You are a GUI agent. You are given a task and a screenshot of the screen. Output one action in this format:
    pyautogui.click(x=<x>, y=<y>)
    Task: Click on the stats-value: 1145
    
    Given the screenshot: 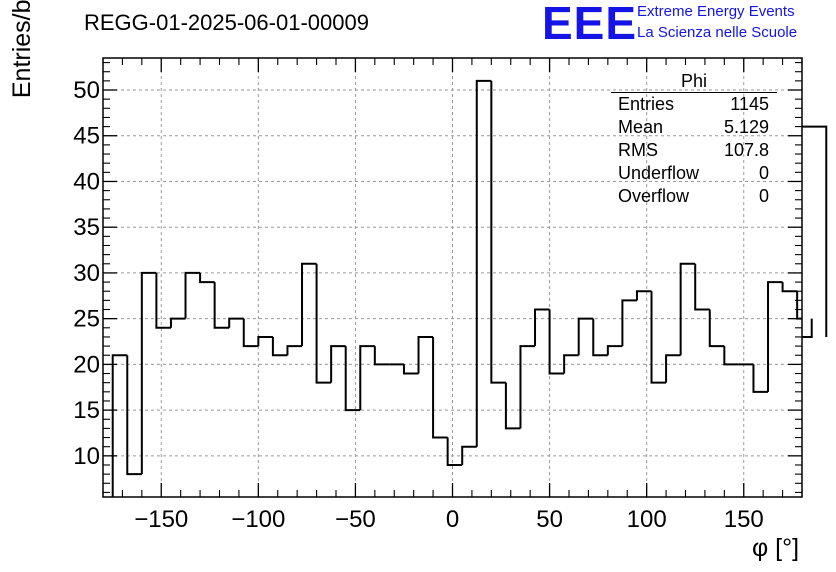 What is the action you would take?
    pyautogui.click(x=749, y=104)
    